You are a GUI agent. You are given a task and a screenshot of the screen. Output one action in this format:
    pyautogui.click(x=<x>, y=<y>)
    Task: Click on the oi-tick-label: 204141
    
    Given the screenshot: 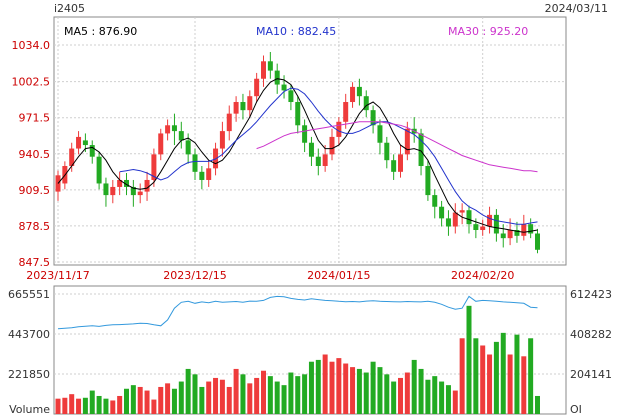 What is the action you would take?
    pyautogui.click(x=591, y=374)
    